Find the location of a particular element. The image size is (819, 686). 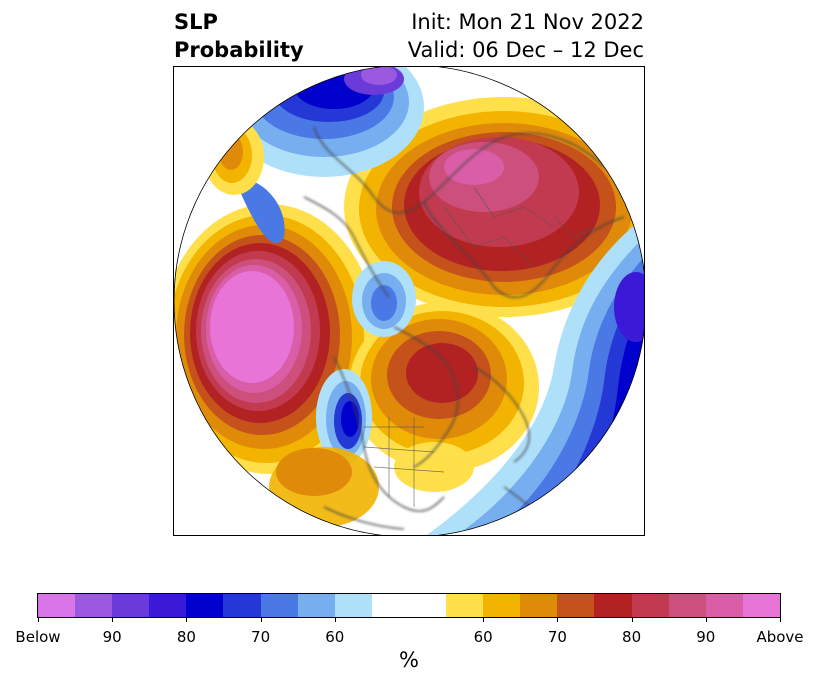

colorbar is located at coordinates (409, 605).